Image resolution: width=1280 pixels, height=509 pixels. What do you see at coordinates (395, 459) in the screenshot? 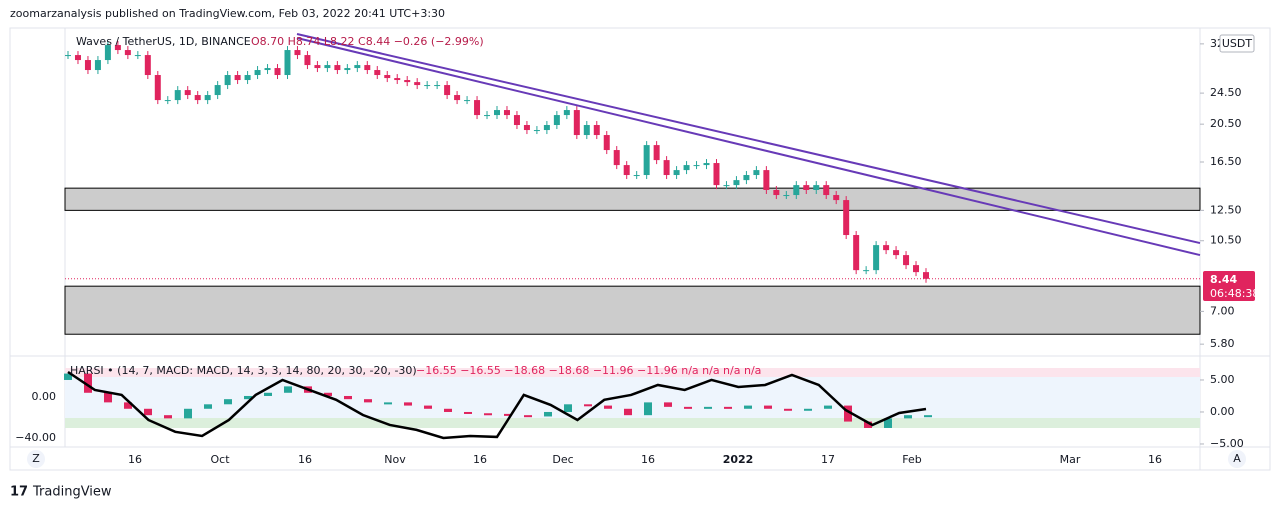
I see `x-tick-label: Nov` at bounding box center [395, 459].